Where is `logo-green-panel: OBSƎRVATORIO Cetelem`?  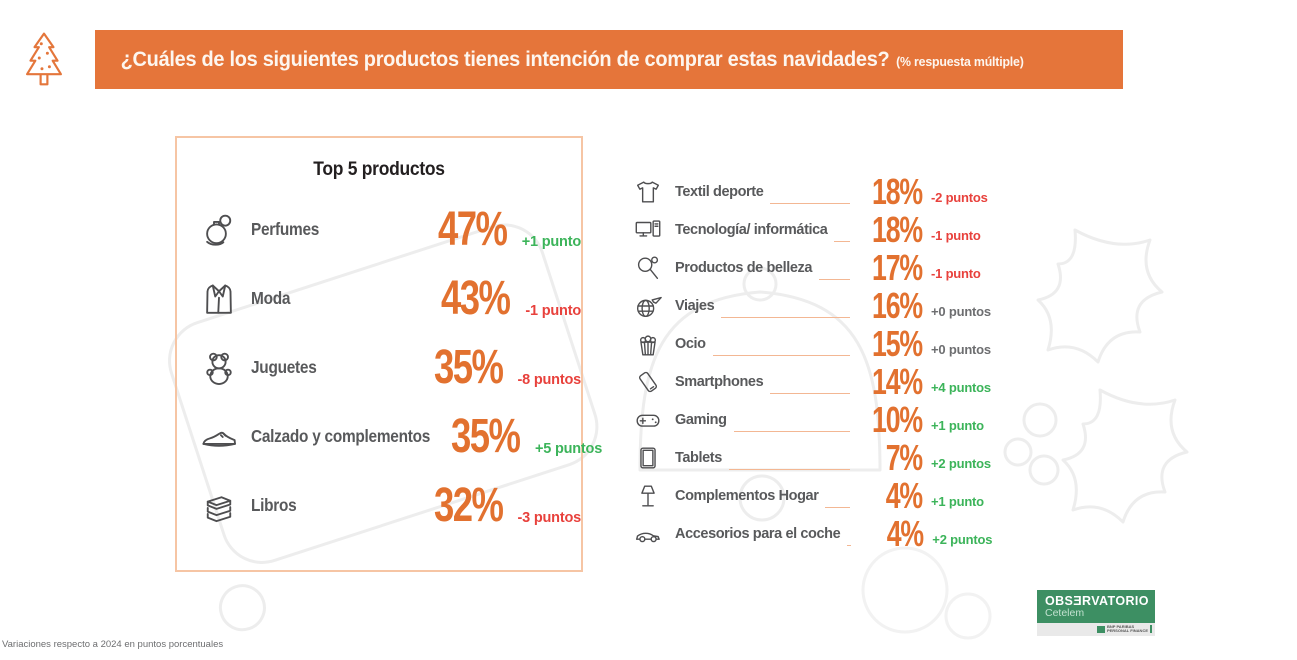
logo-green-panel: OBSƎRVATORIO Cetelem is located at coordinates (1096, 606).